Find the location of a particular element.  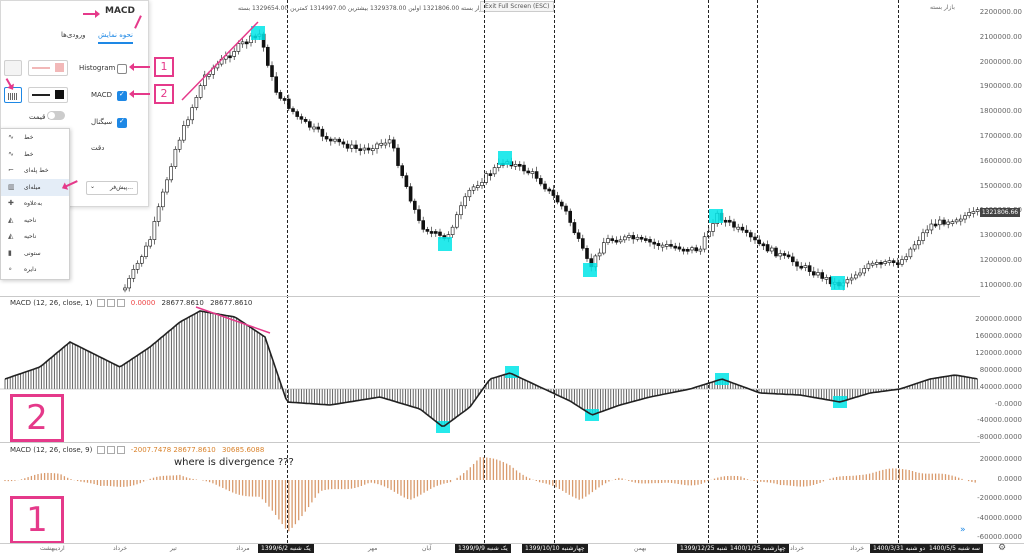

circles-icon: ∘ is located at coordinates (10, 269).